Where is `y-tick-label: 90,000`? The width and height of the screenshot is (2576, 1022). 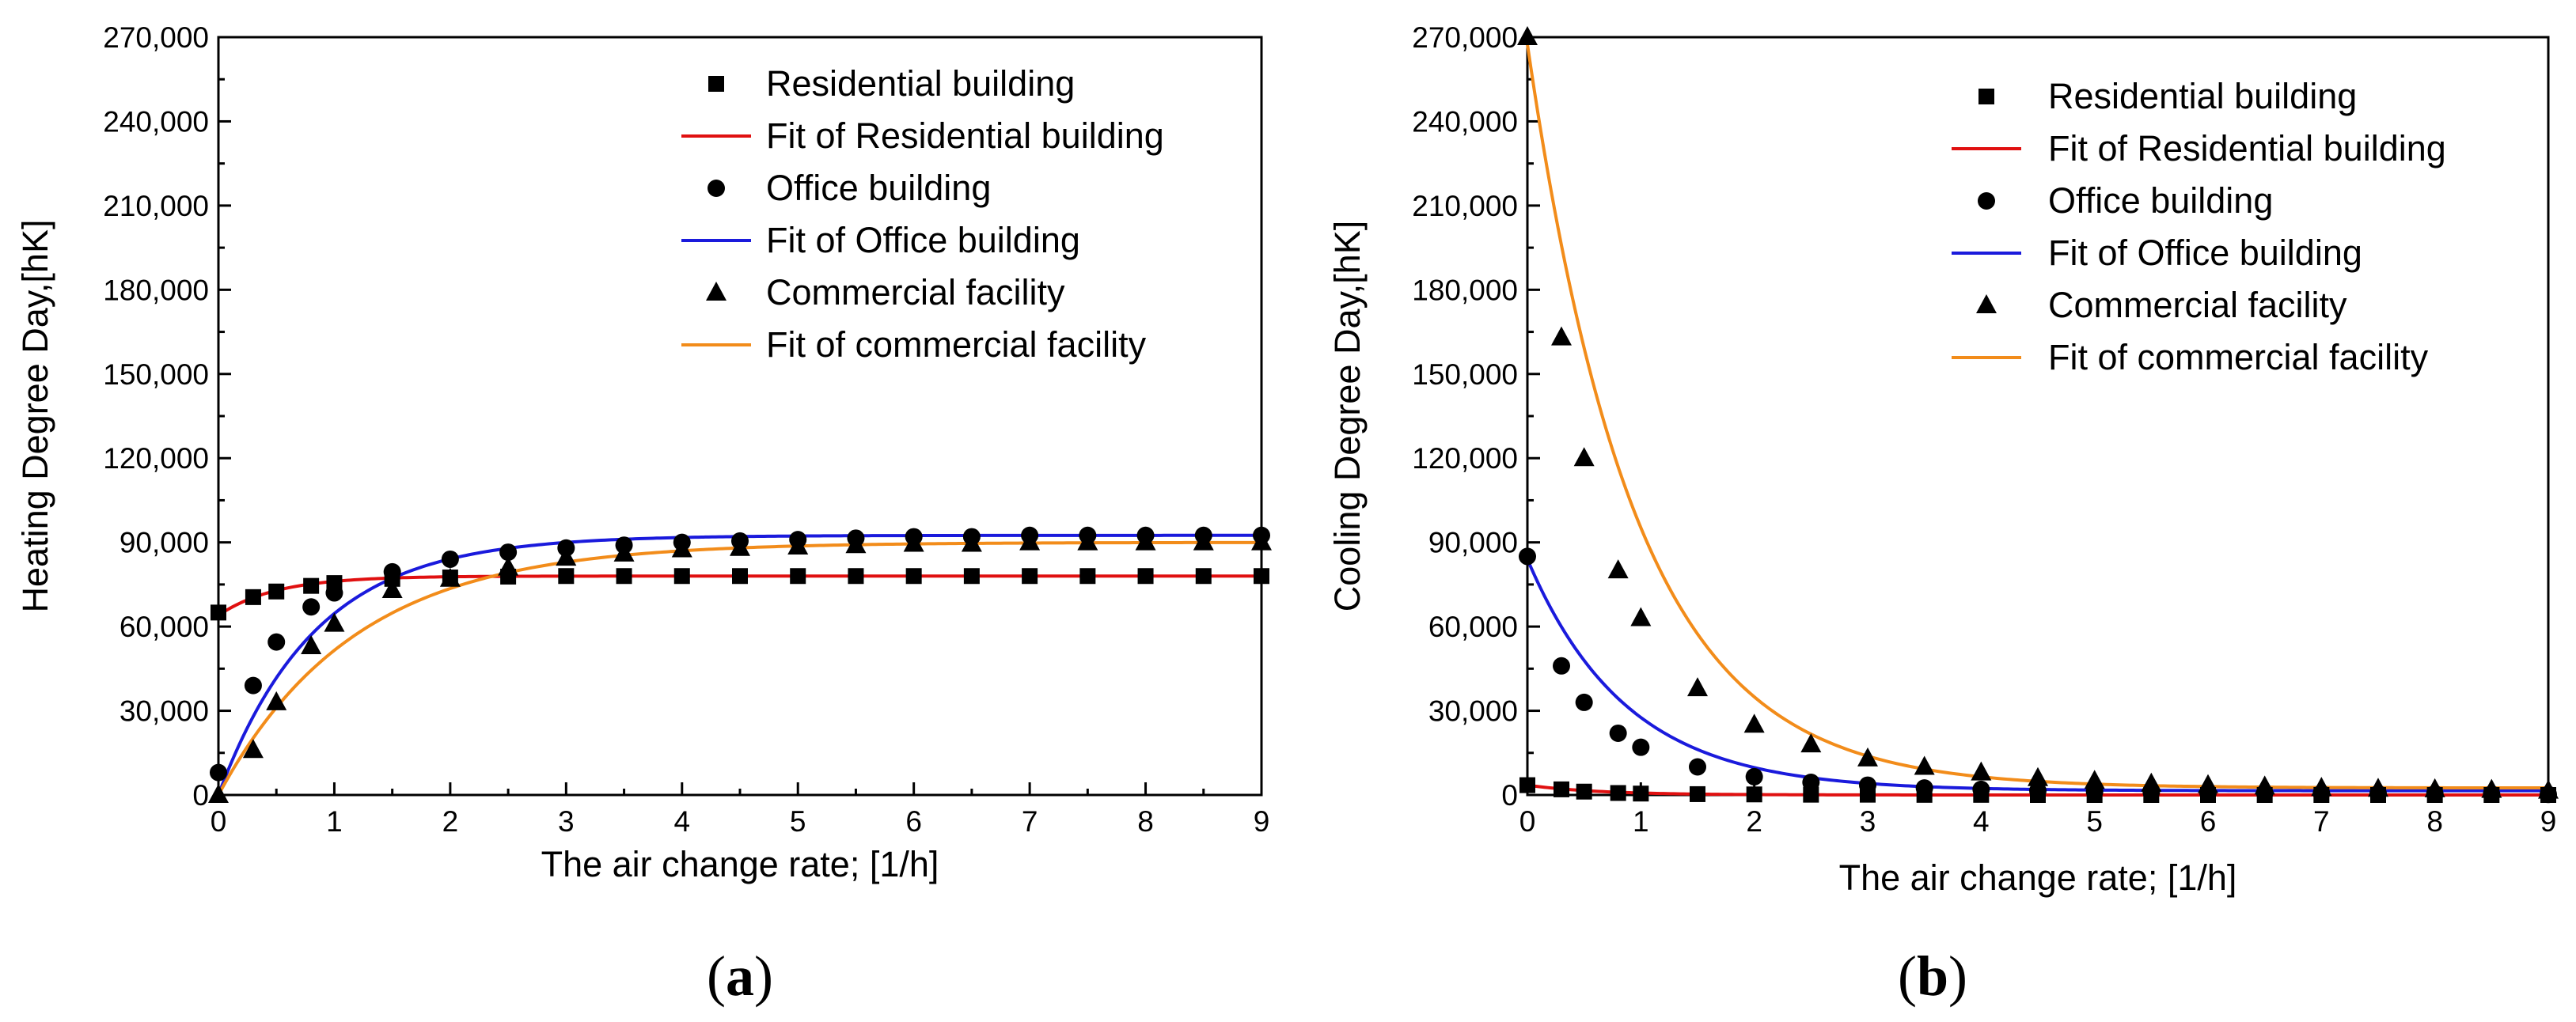 y-tick-label: 90,000 is located at coordinates (1473, 543).